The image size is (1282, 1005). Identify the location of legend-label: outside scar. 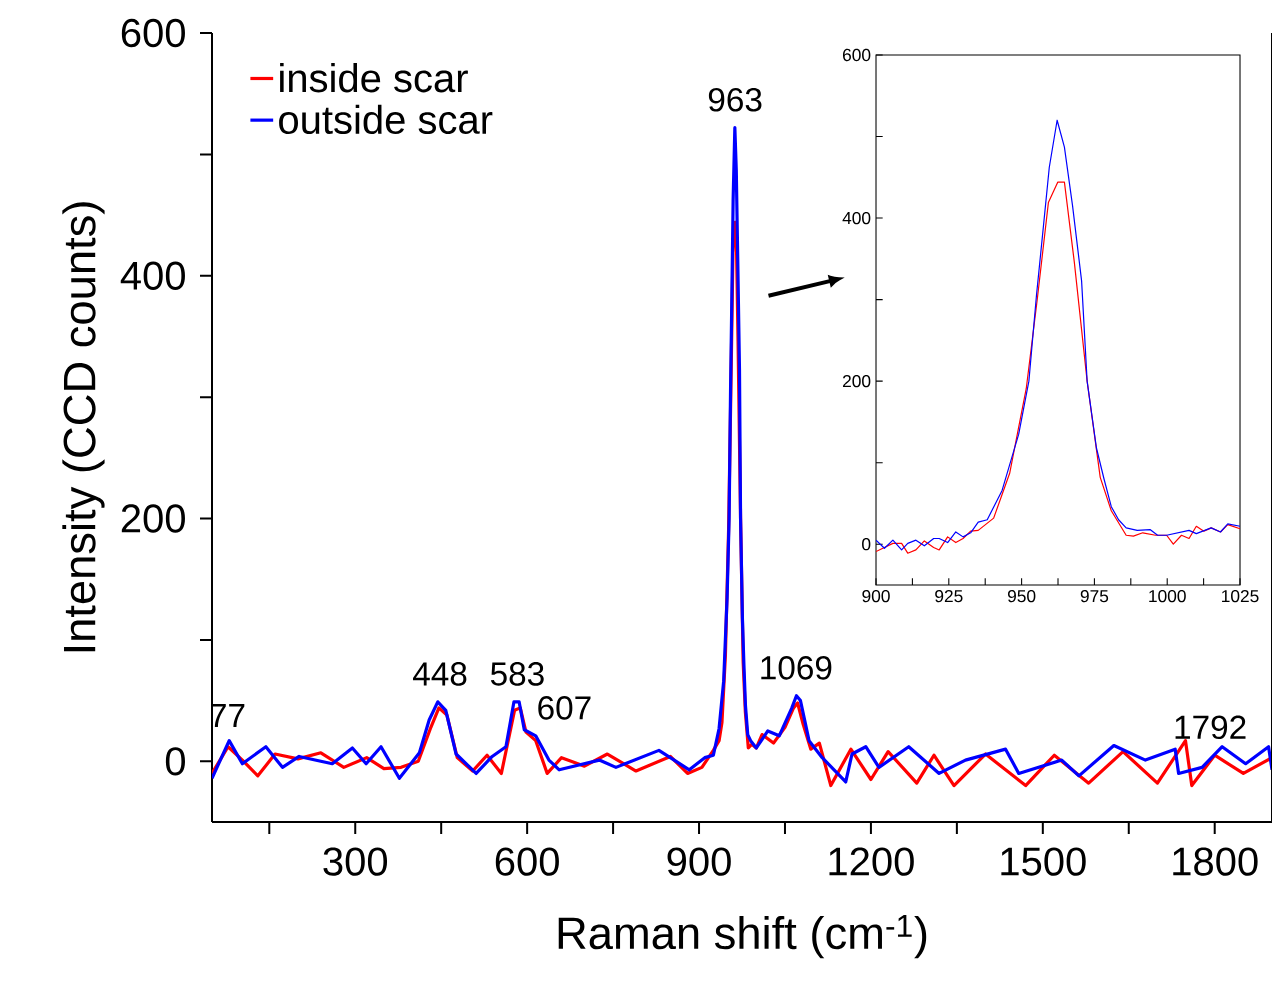
(386, 119).